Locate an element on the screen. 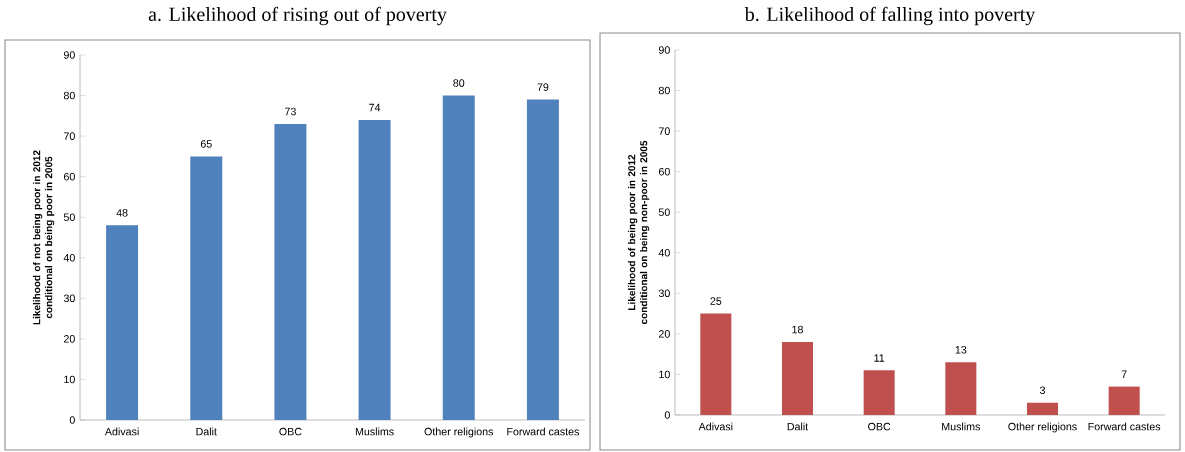  data-label: 65 is located at coordinates (206, 144).